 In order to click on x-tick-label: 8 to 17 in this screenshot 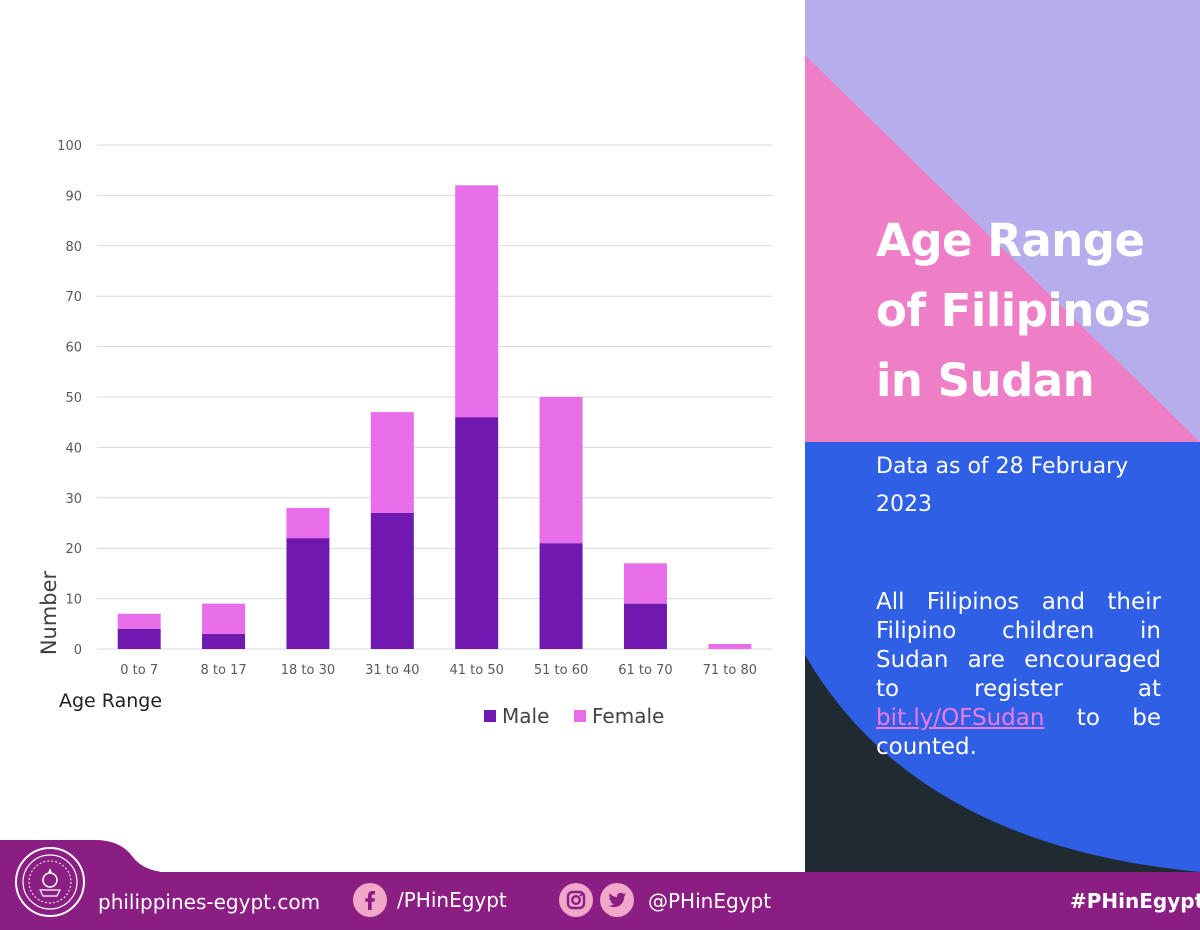, I will do `click(223, 670)`.